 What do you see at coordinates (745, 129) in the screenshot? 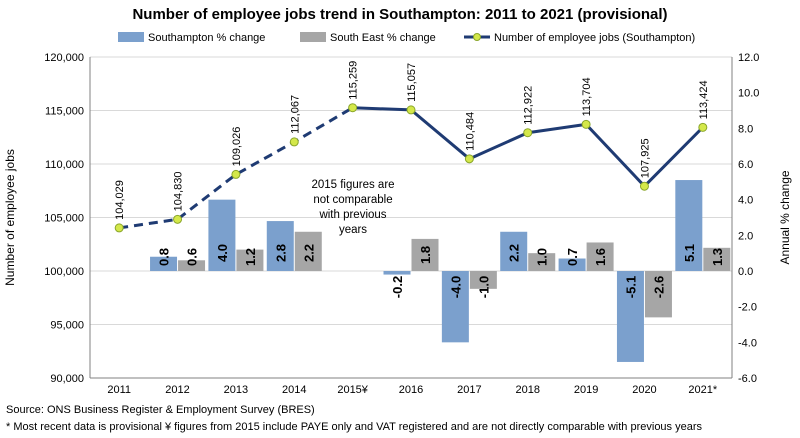
I see `y2-tick-label: 8.0` at bounding box center [745, 129].